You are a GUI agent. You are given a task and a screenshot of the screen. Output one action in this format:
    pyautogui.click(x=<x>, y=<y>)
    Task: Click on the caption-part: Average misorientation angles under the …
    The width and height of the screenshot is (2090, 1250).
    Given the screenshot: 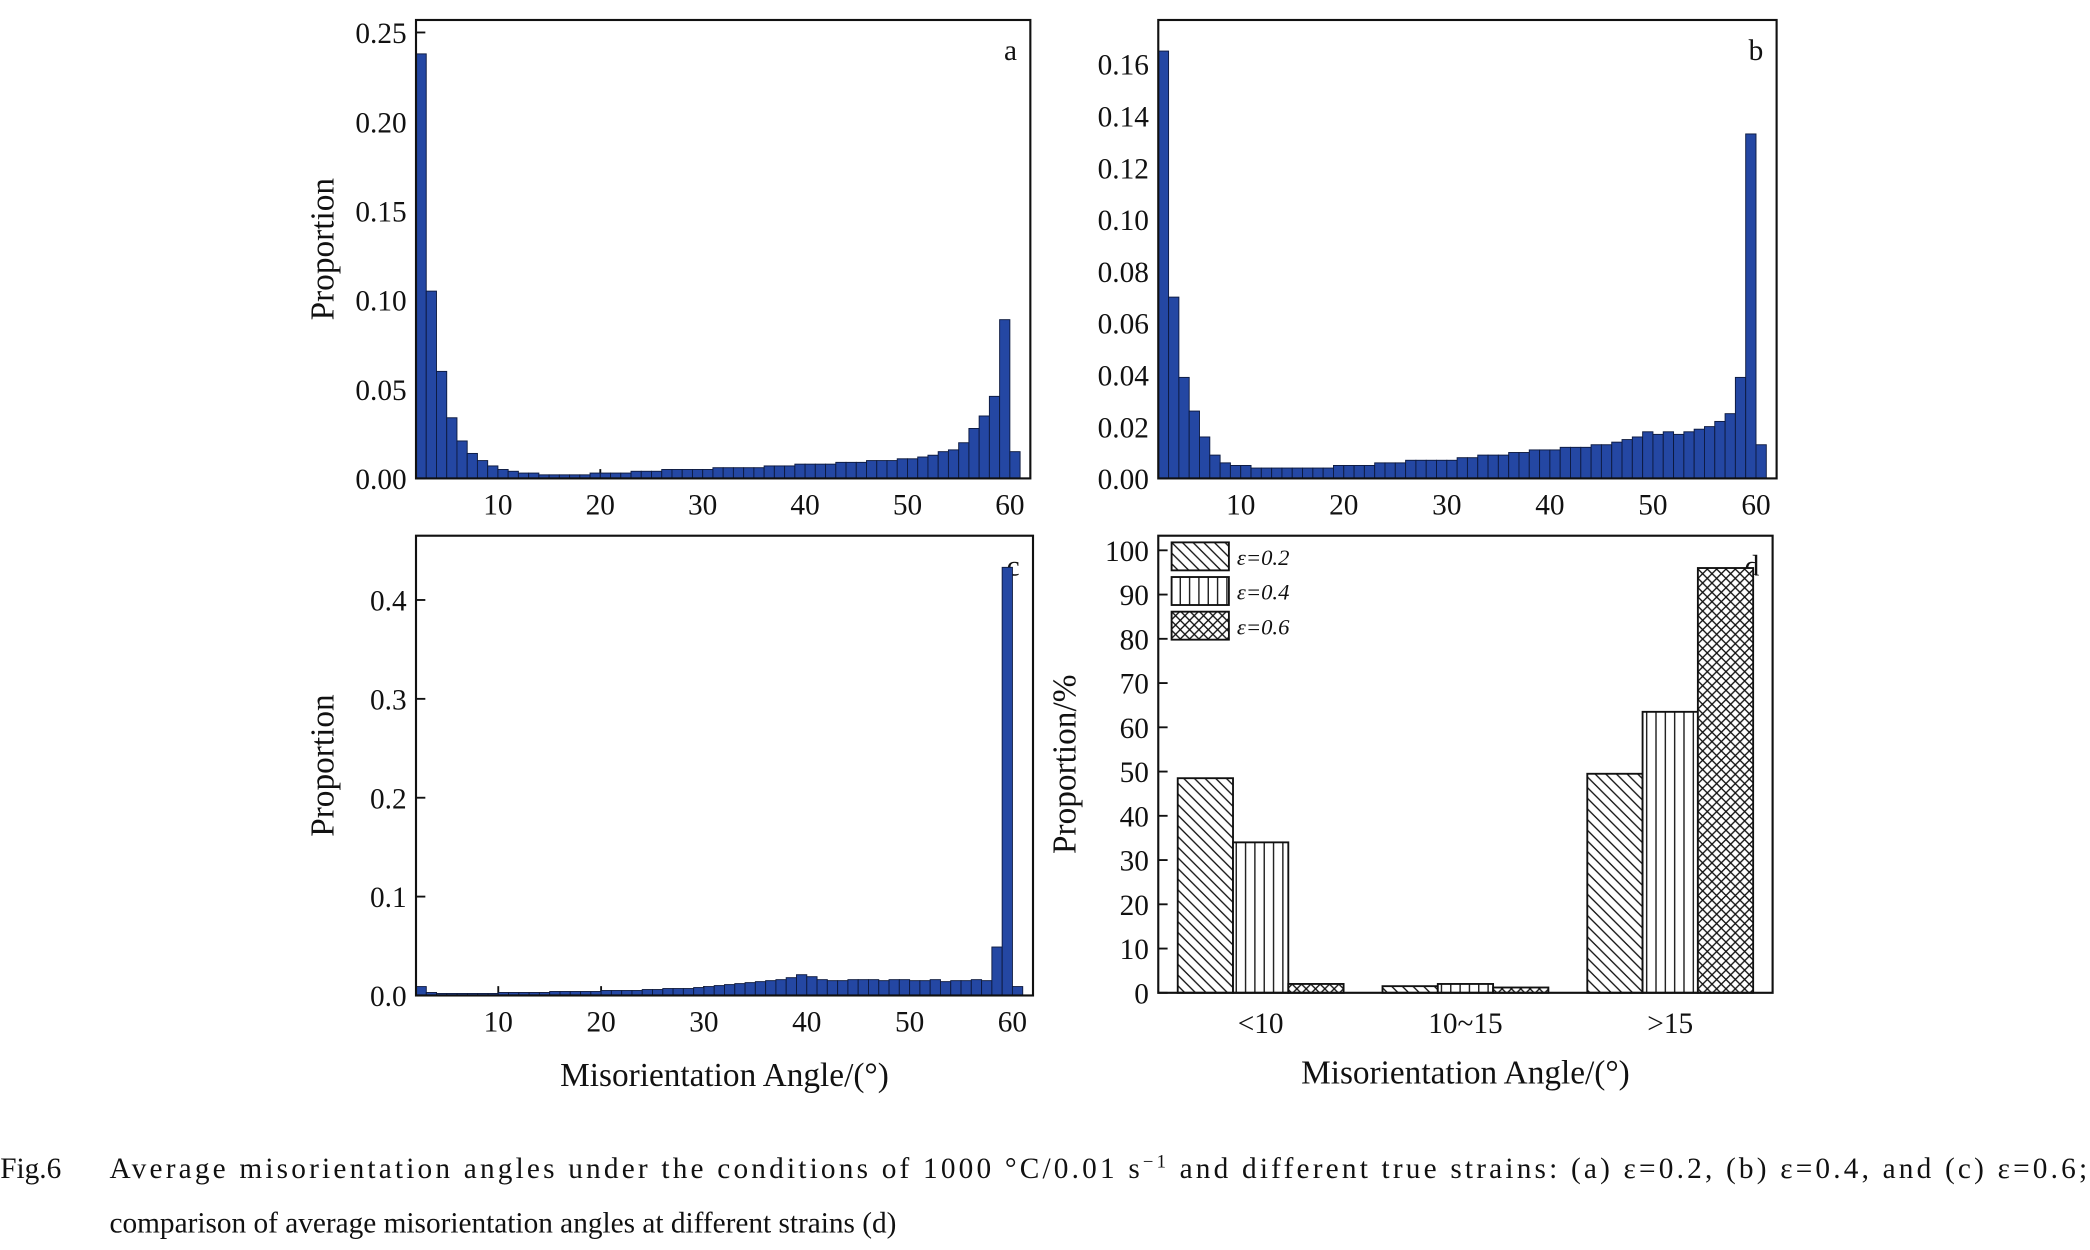 What is the action you would take?
    pyautogui.click(x=624, y=1169)
    